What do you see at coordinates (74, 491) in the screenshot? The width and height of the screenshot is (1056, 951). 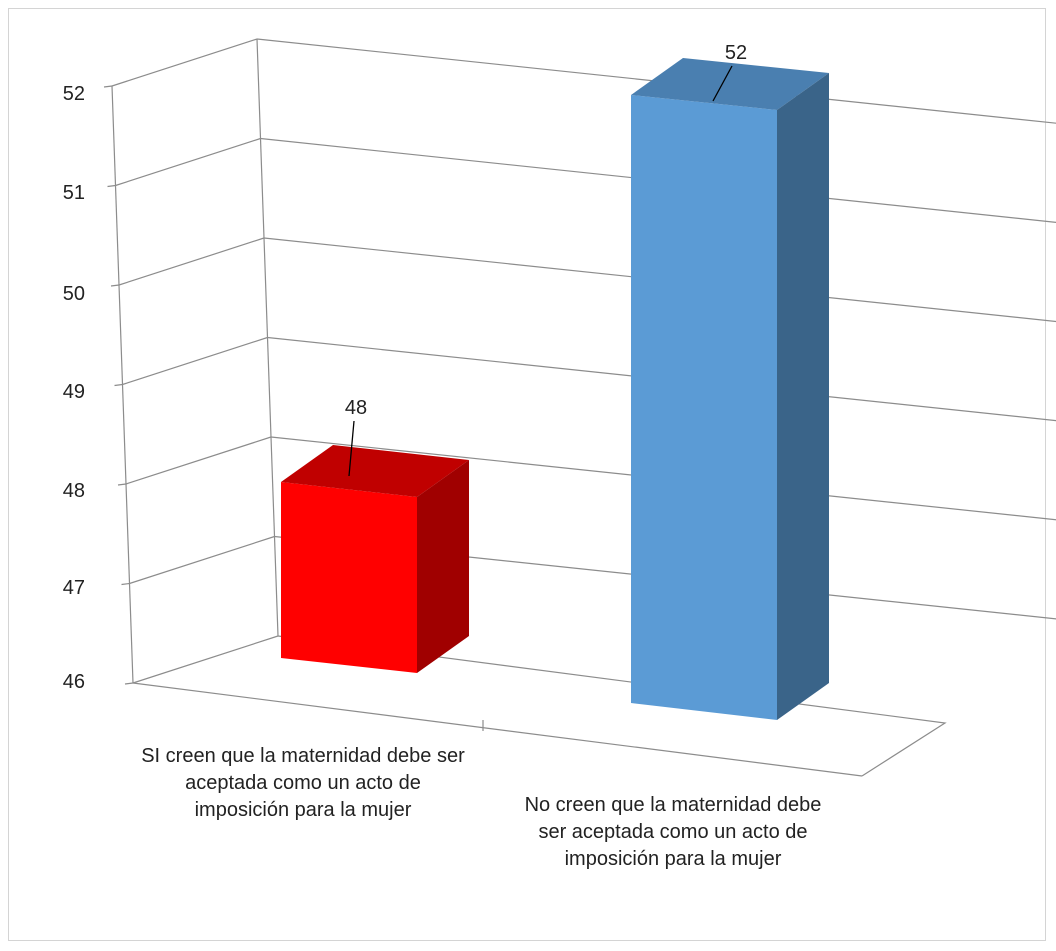 I see `y-tick-label: 48` at bounding box center [74, 491].